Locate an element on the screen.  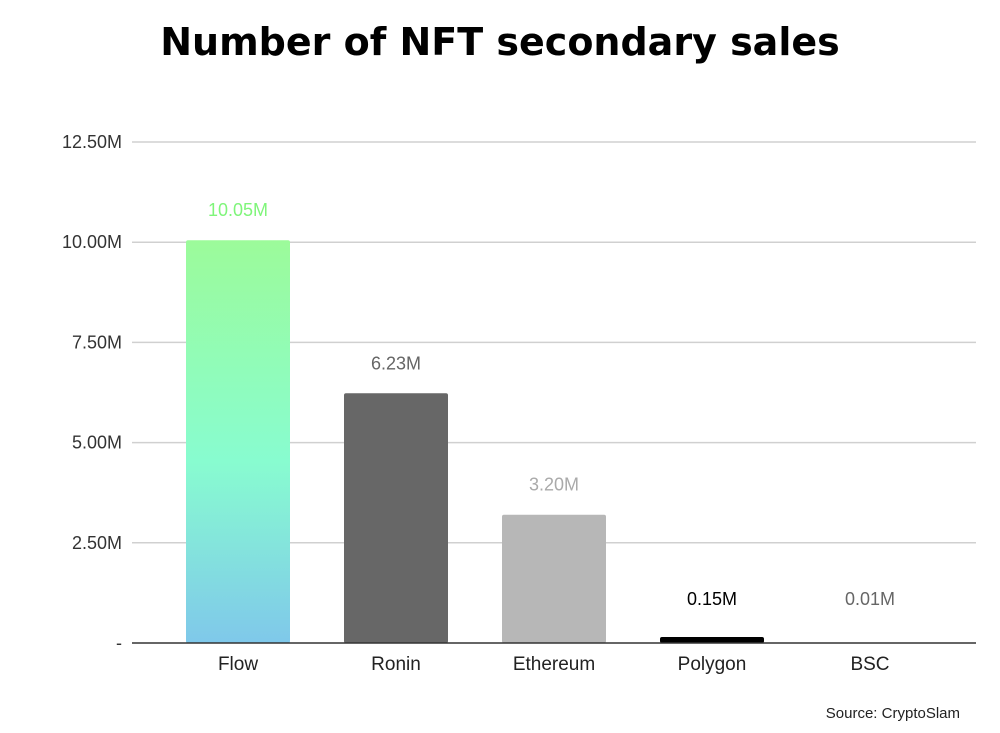
category-label-ethereum: Ethereum is located at coordinates (554, 664).